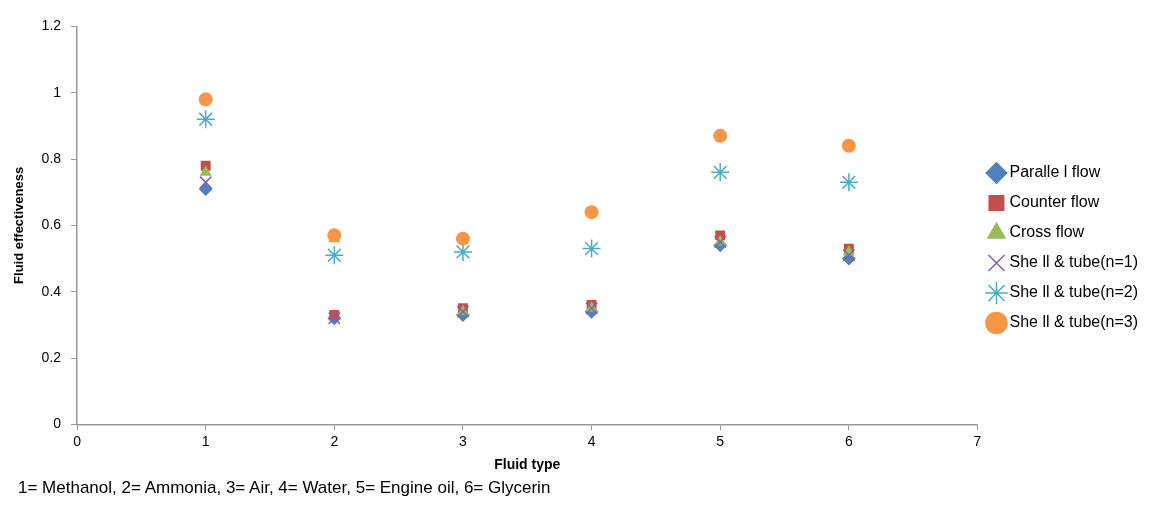  I want to click on legend-label: Paralle l flow, so click(1055, 172).